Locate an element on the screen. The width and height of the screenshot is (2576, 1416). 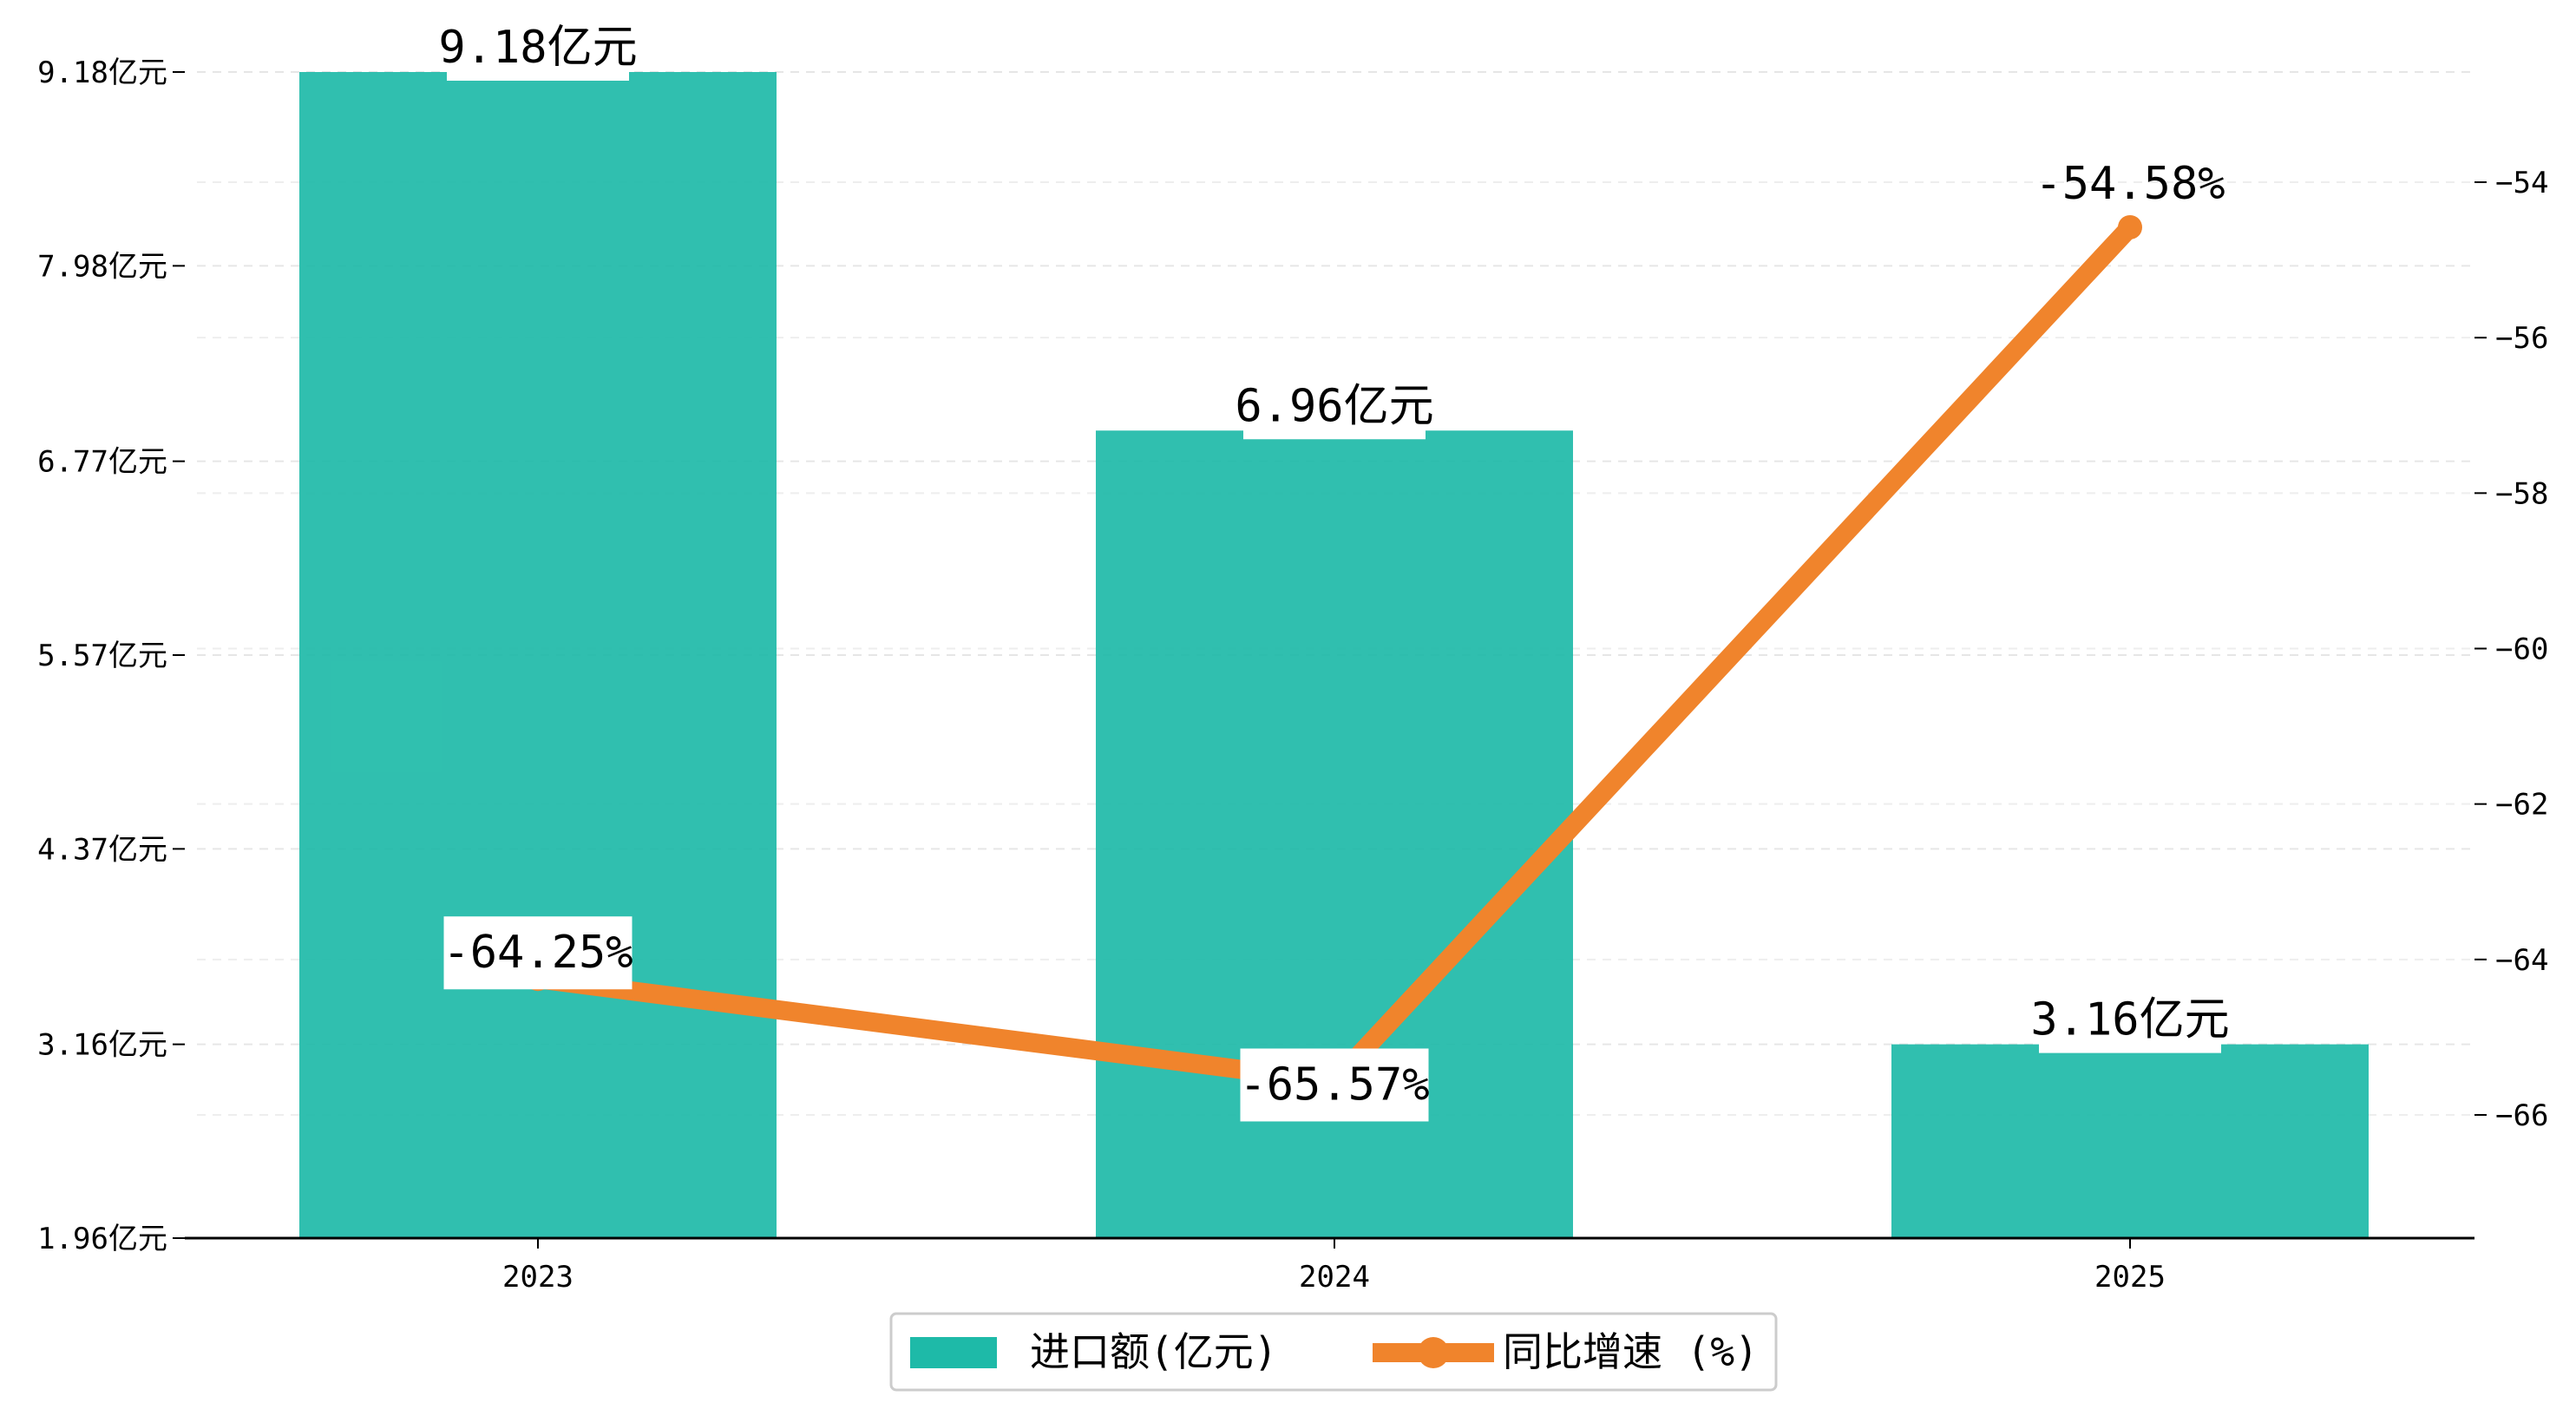
bar-label-2023-box is located at coordinates (538, 48).